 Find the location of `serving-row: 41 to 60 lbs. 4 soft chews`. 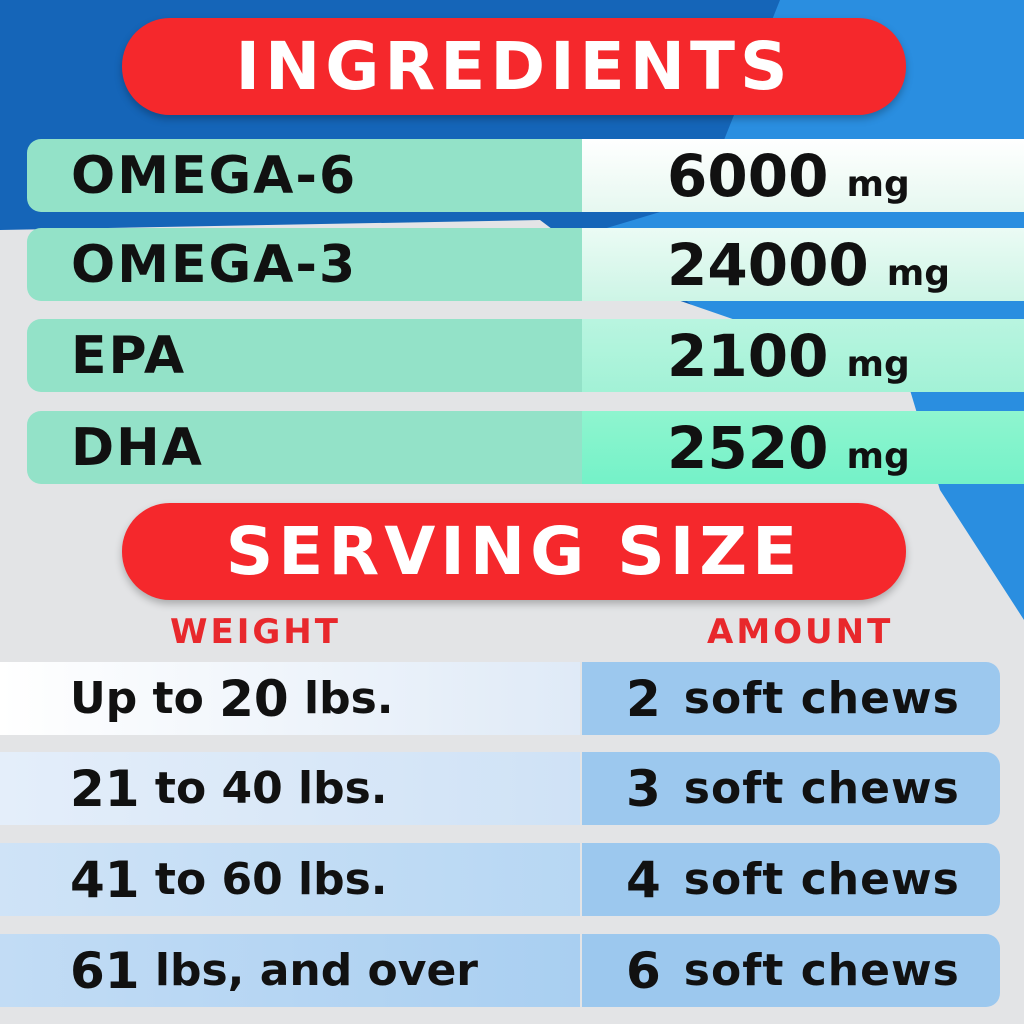

serving-row: 41 to 60 lbs. 4 soft chews is located at coordinates (500, 879).